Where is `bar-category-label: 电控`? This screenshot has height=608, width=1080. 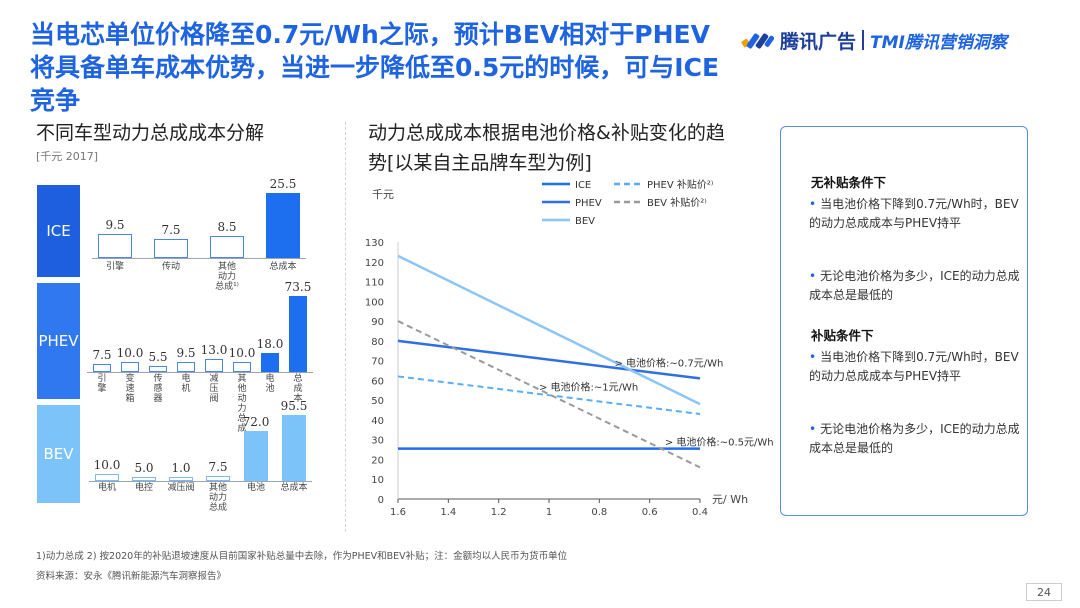
bar-category-label: 电控 is located at coordinates (143, 488).